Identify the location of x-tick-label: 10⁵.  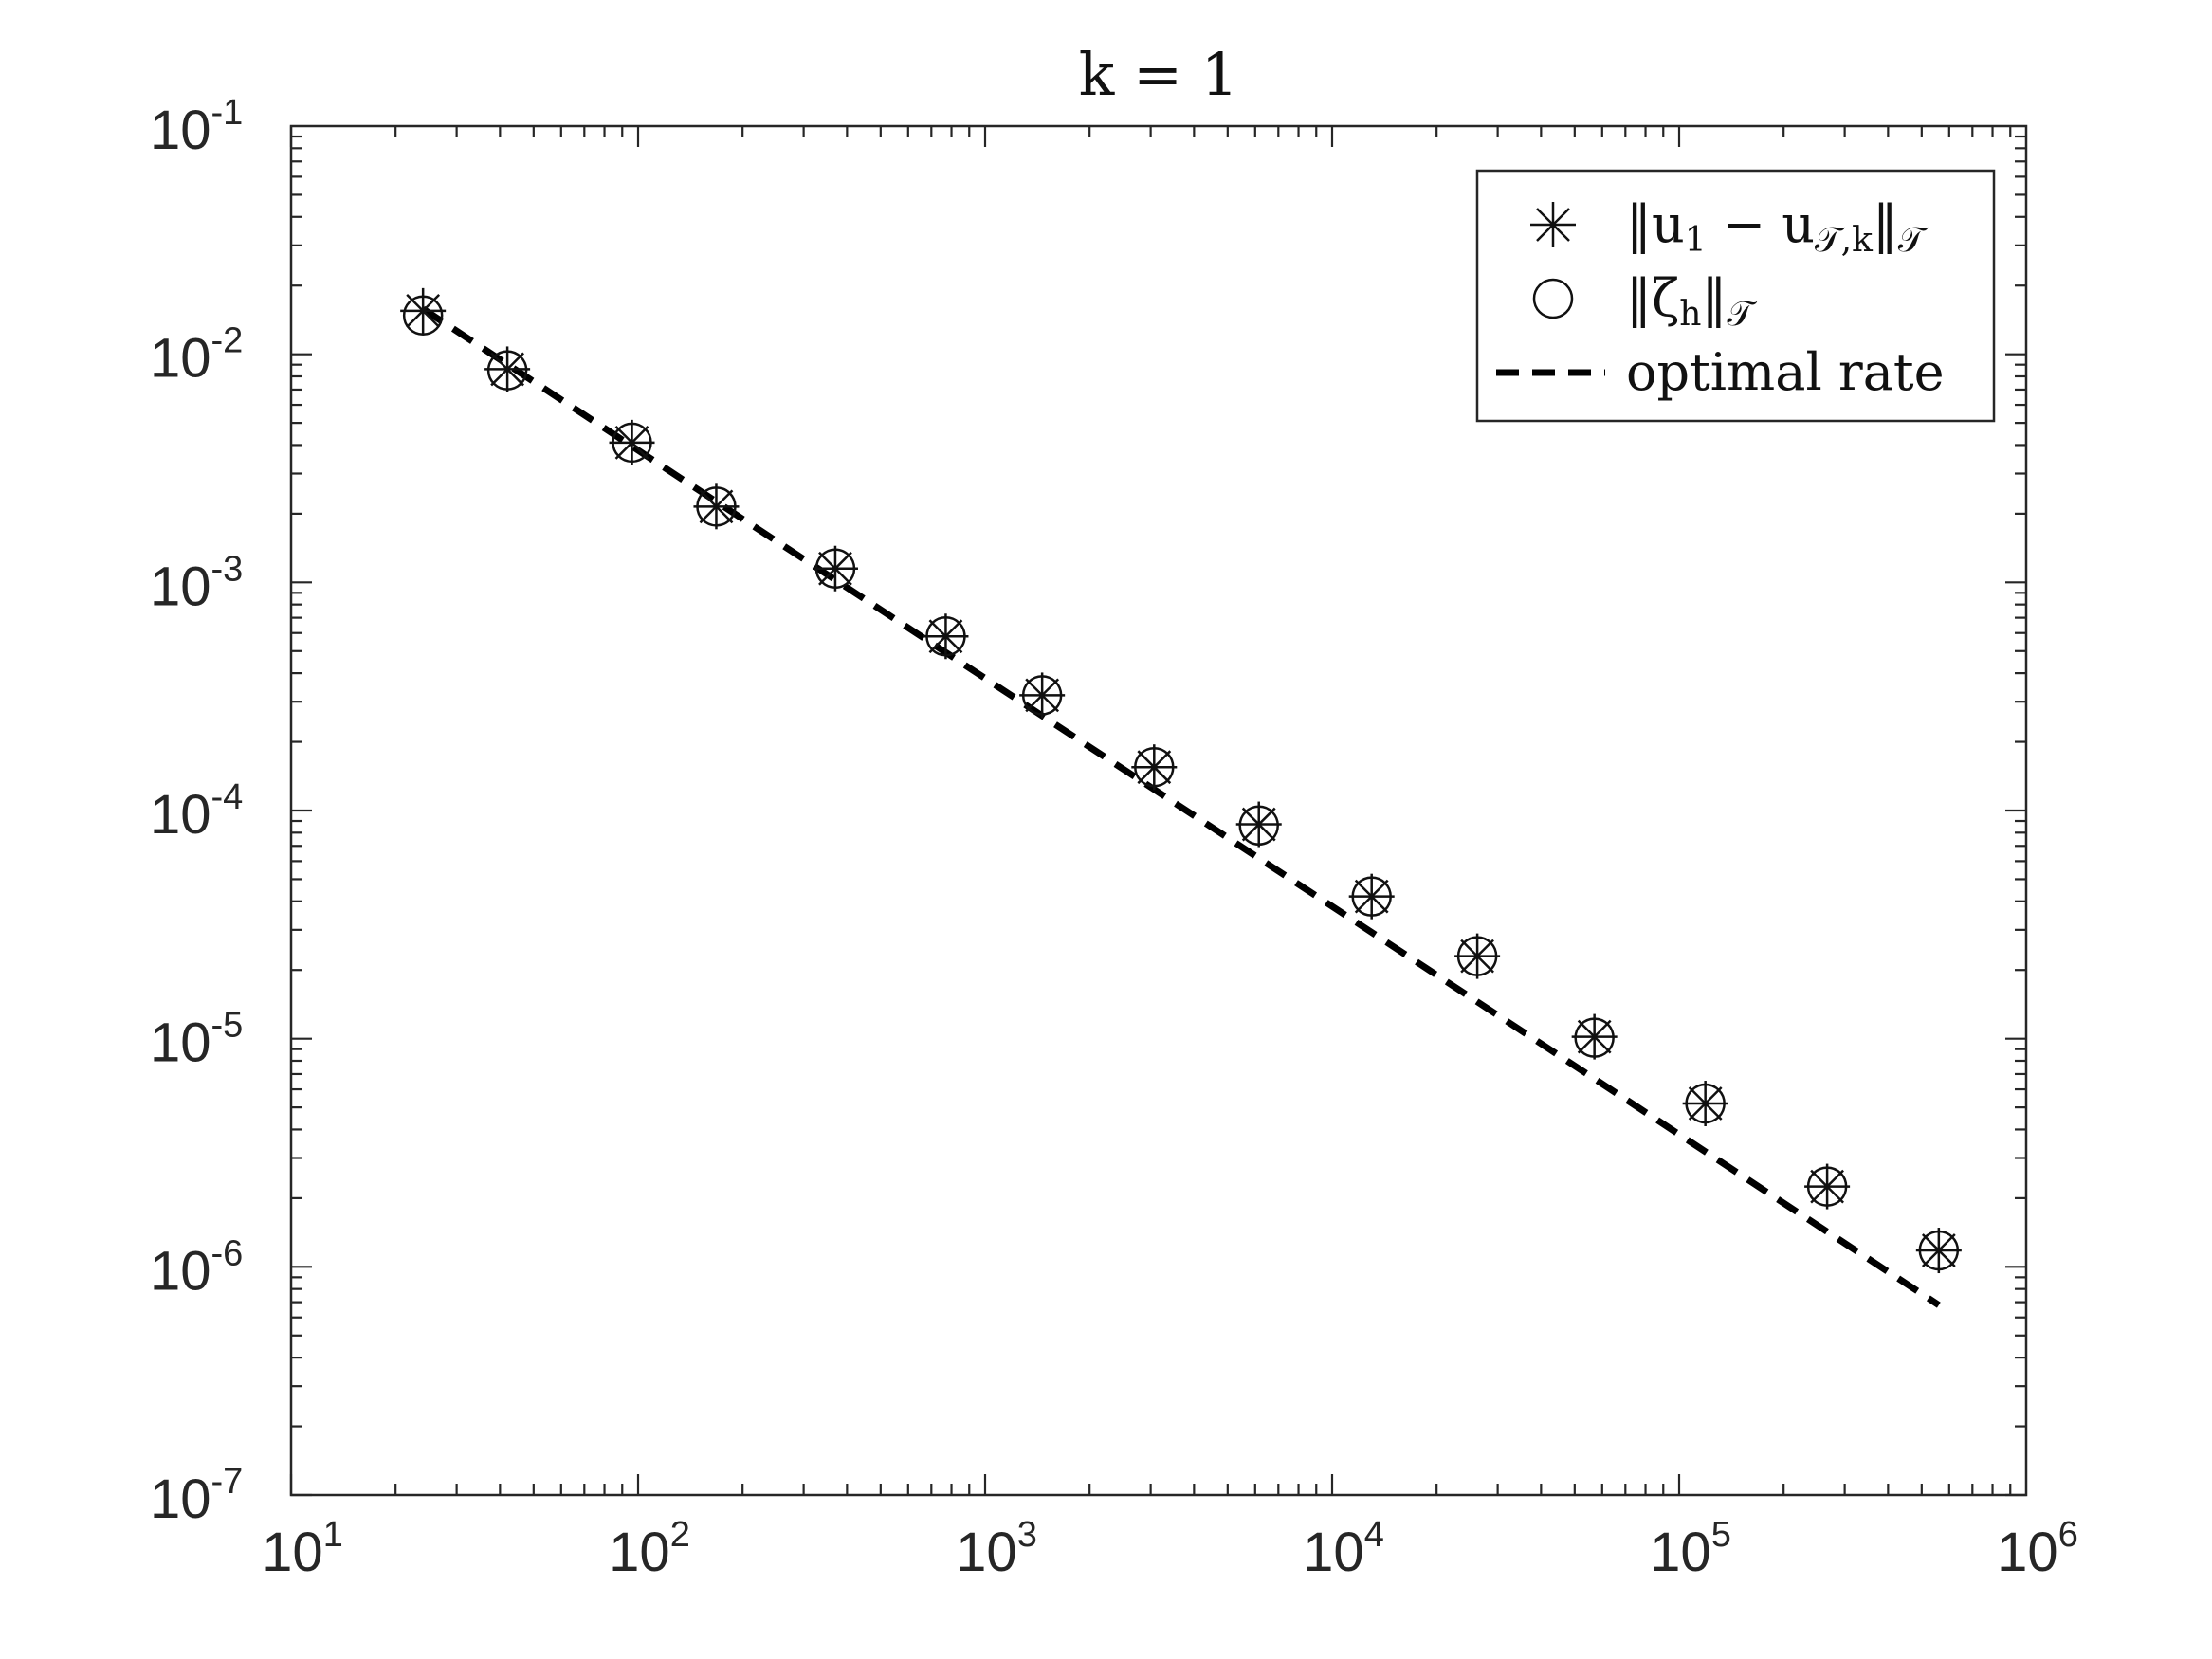
(1690, 1549).